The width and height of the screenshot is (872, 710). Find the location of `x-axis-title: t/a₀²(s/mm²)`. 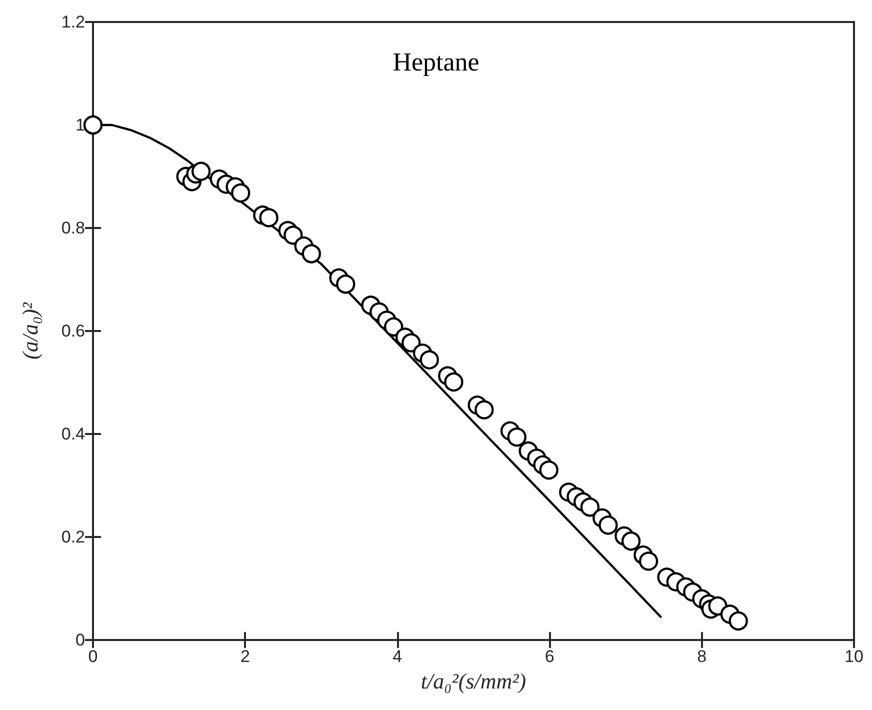

x-axis-title: t/a₀²(s/mm²) is located at coordinates (473, 681).